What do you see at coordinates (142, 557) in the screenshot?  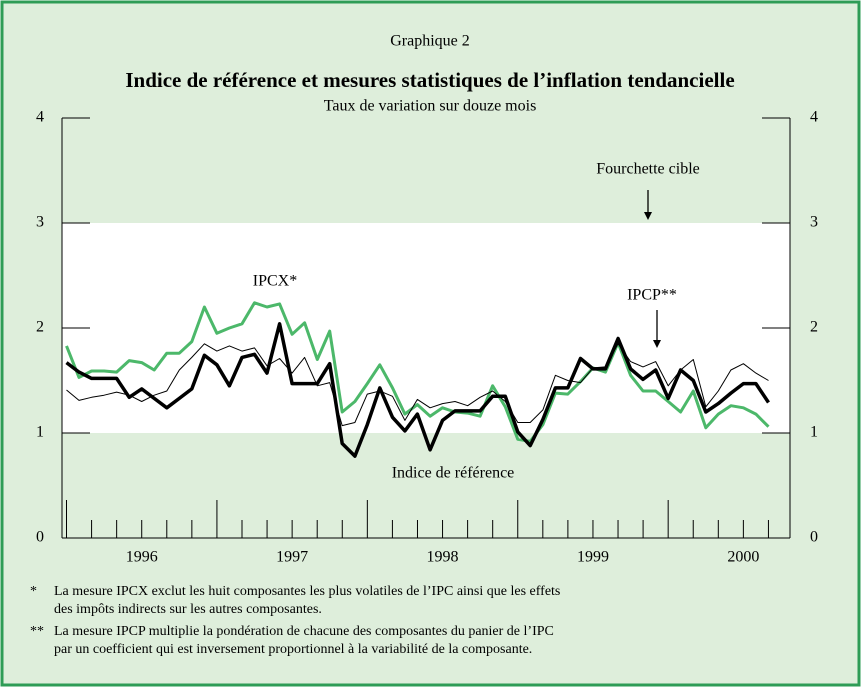 I see `x-tick-label: 1996` at bounding box center [142, 557].